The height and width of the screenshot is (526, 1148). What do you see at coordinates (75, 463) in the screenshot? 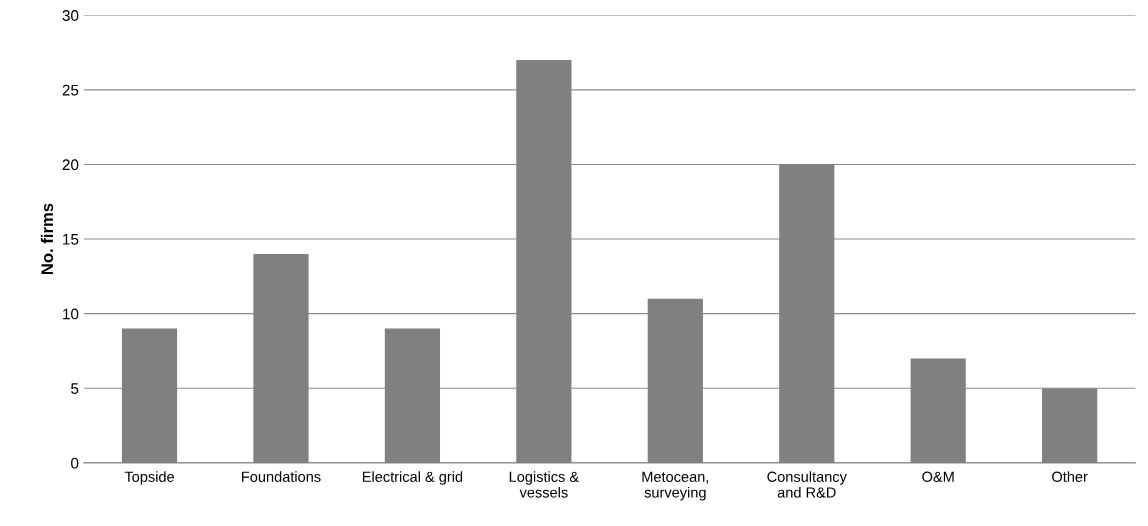
I see `y-tick-label: 0` at bounding box center [75, 463].